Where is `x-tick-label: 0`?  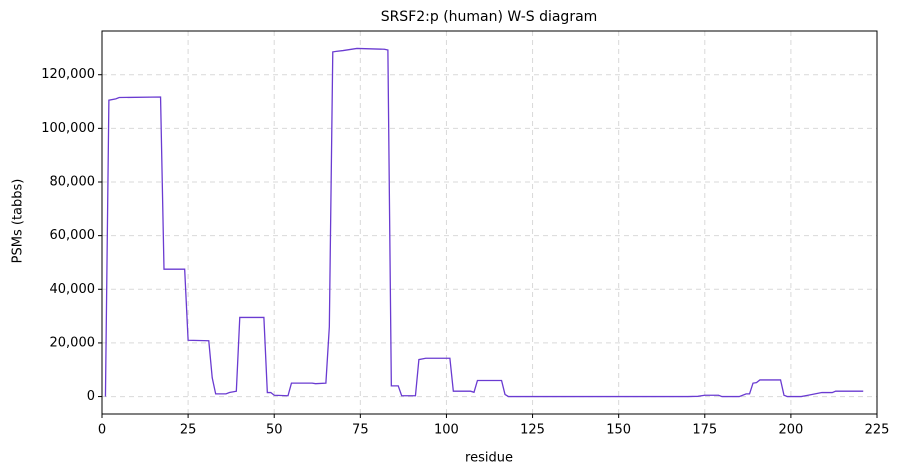
x-tick-label: 0 is located at coordinates (102, 430).